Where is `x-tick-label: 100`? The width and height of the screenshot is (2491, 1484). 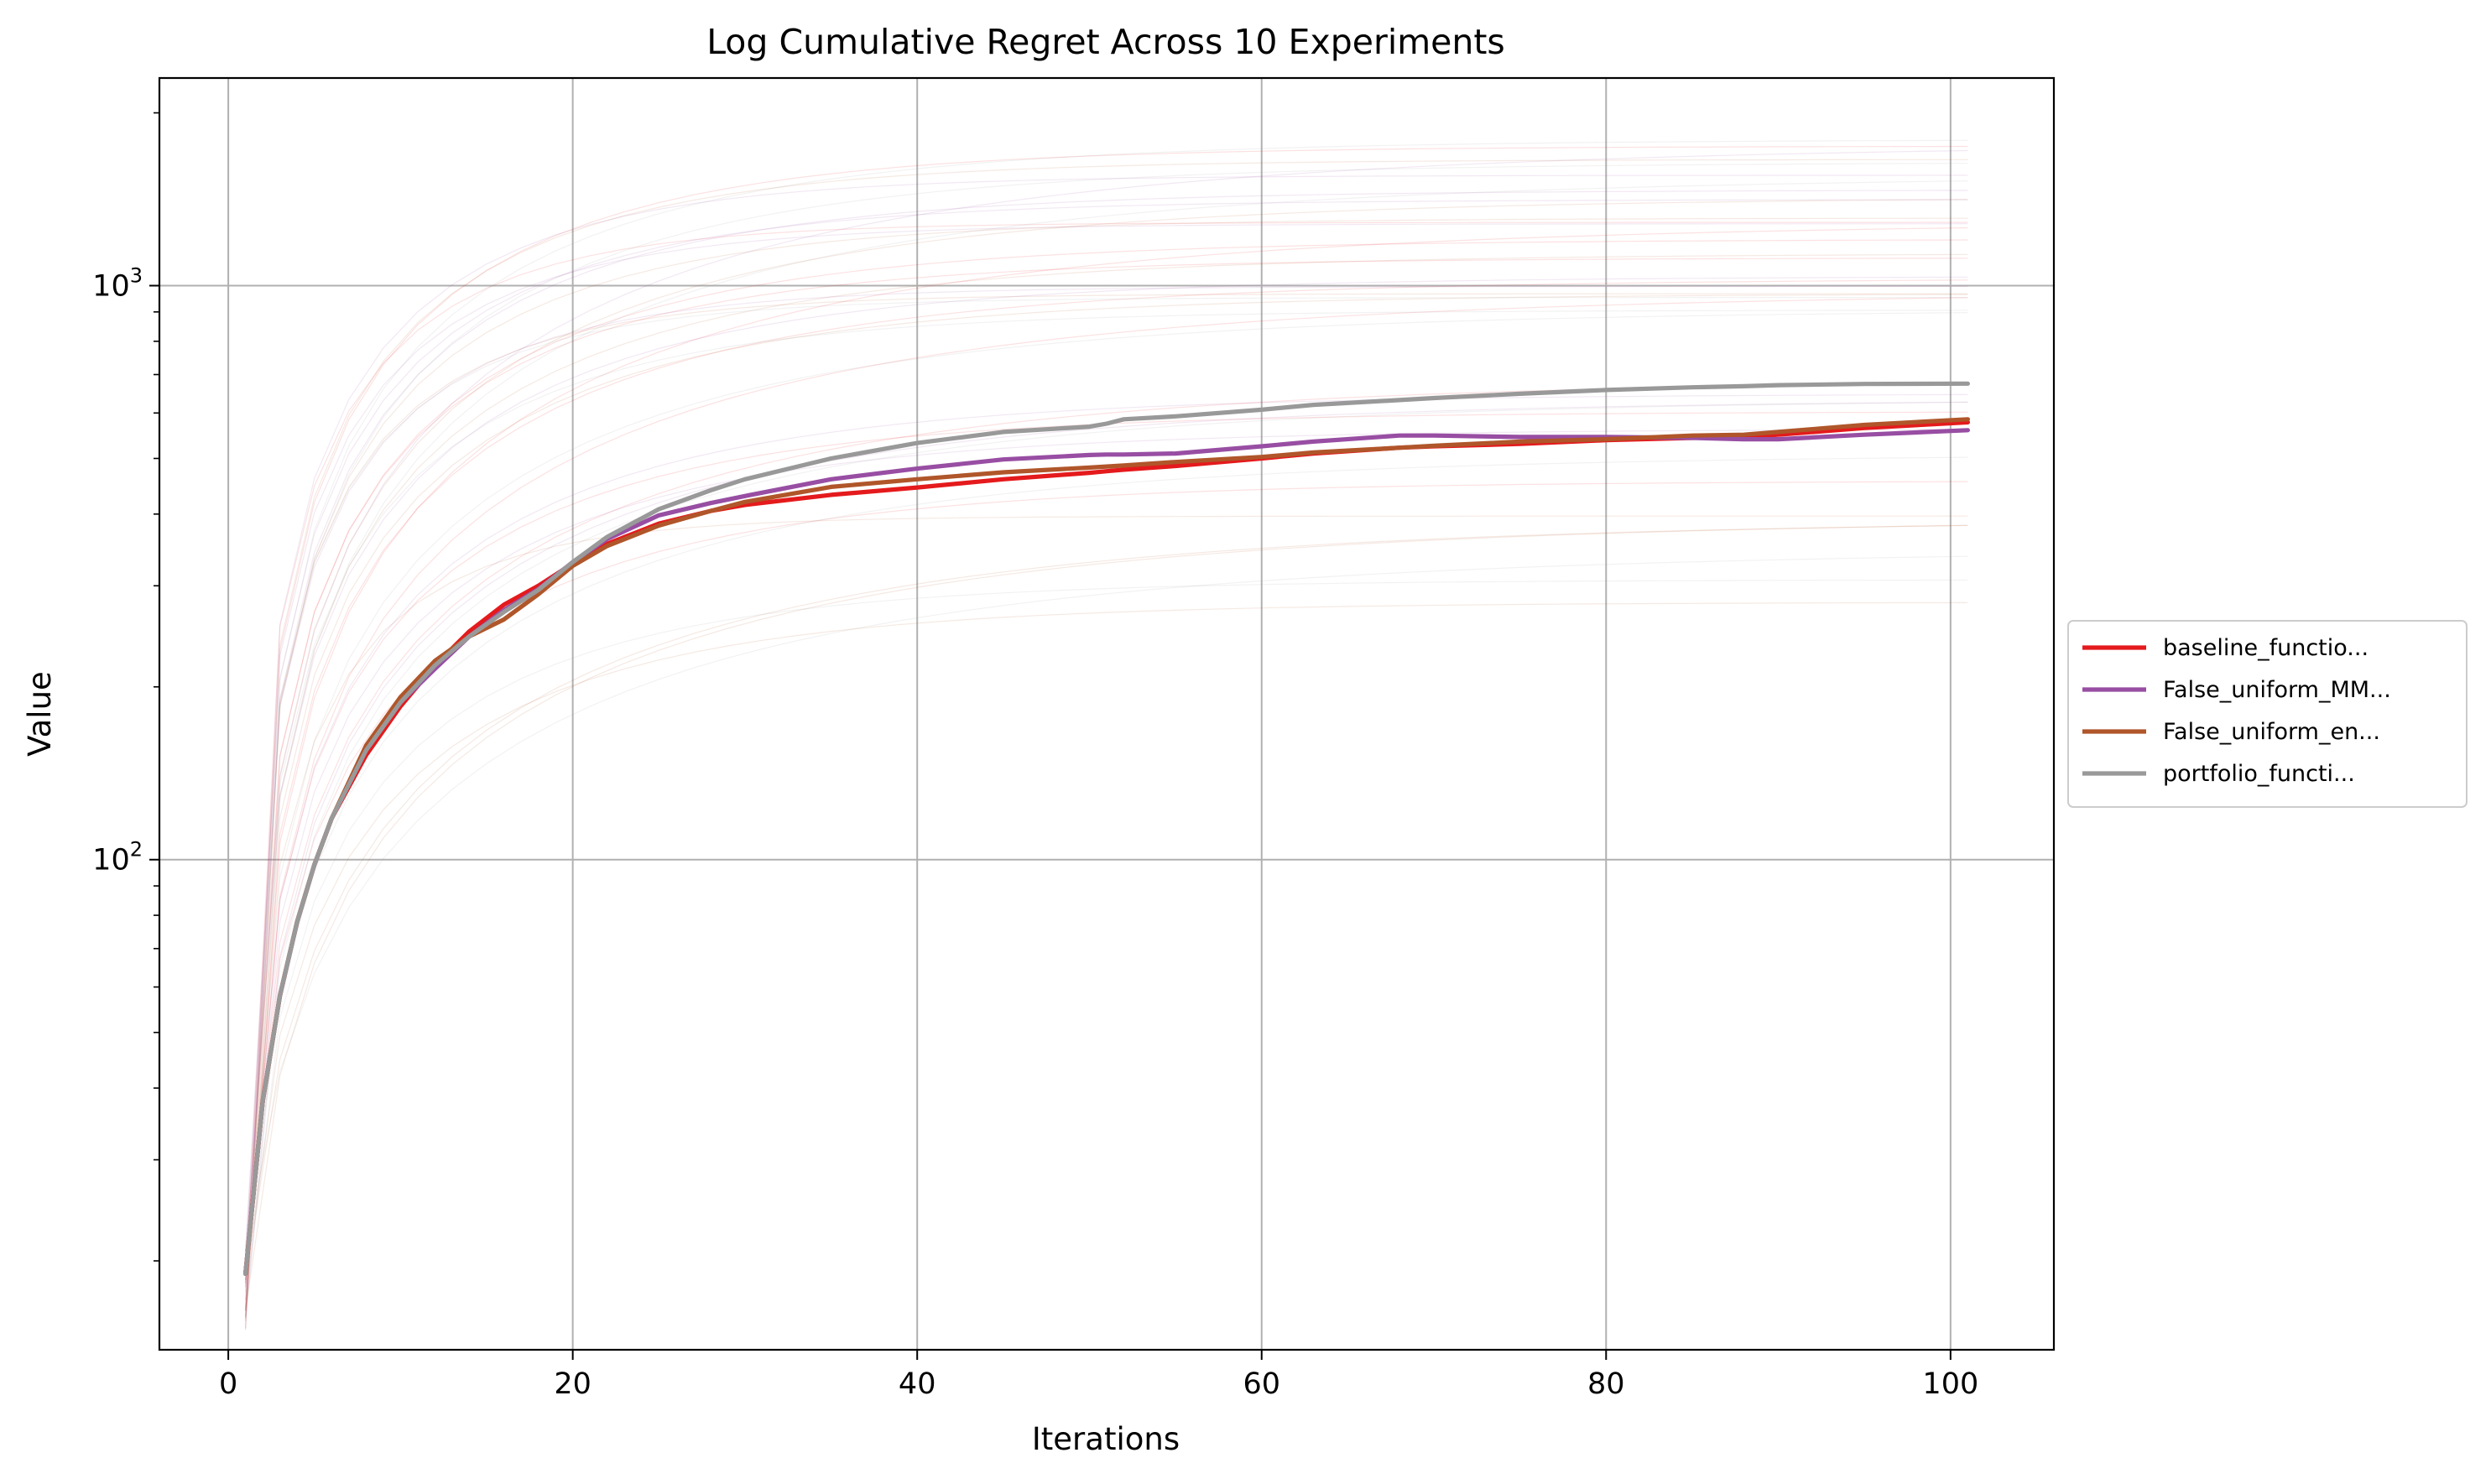
x-tick-label: 100 is located at coordinates (1950, 1384).